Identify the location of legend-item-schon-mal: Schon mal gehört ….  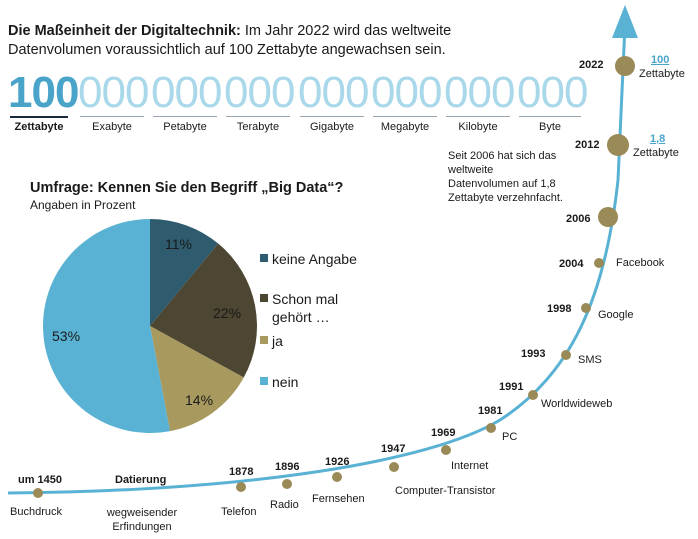
(299, 308).